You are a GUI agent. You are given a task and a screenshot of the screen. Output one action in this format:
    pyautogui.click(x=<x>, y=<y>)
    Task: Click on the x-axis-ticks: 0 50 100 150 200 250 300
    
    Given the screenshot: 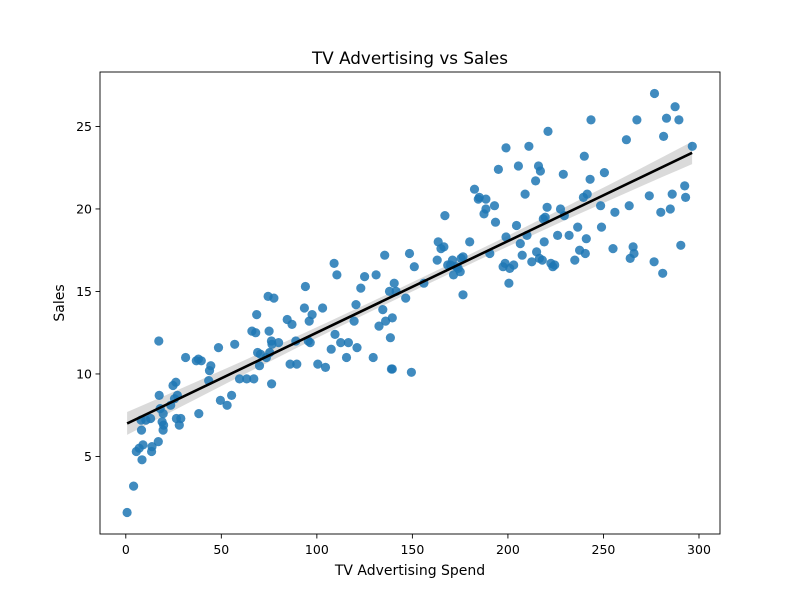 What is the action you would take?
    pyautogui.click(x=416, y=545)
    